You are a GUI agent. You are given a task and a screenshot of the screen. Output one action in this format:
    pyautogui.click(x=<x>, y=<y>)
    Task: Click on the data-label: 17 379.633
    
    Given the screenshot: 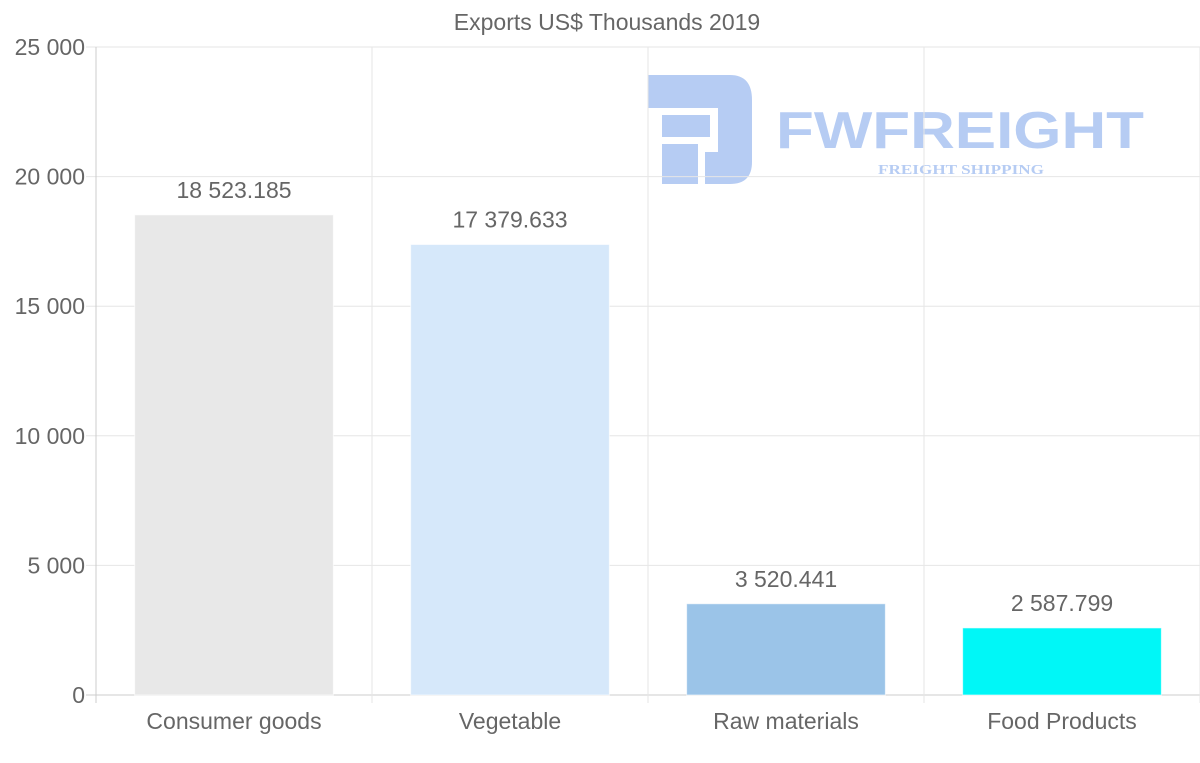 What is the action you would take?
    pyautogui.click(x=509, y=220)
    